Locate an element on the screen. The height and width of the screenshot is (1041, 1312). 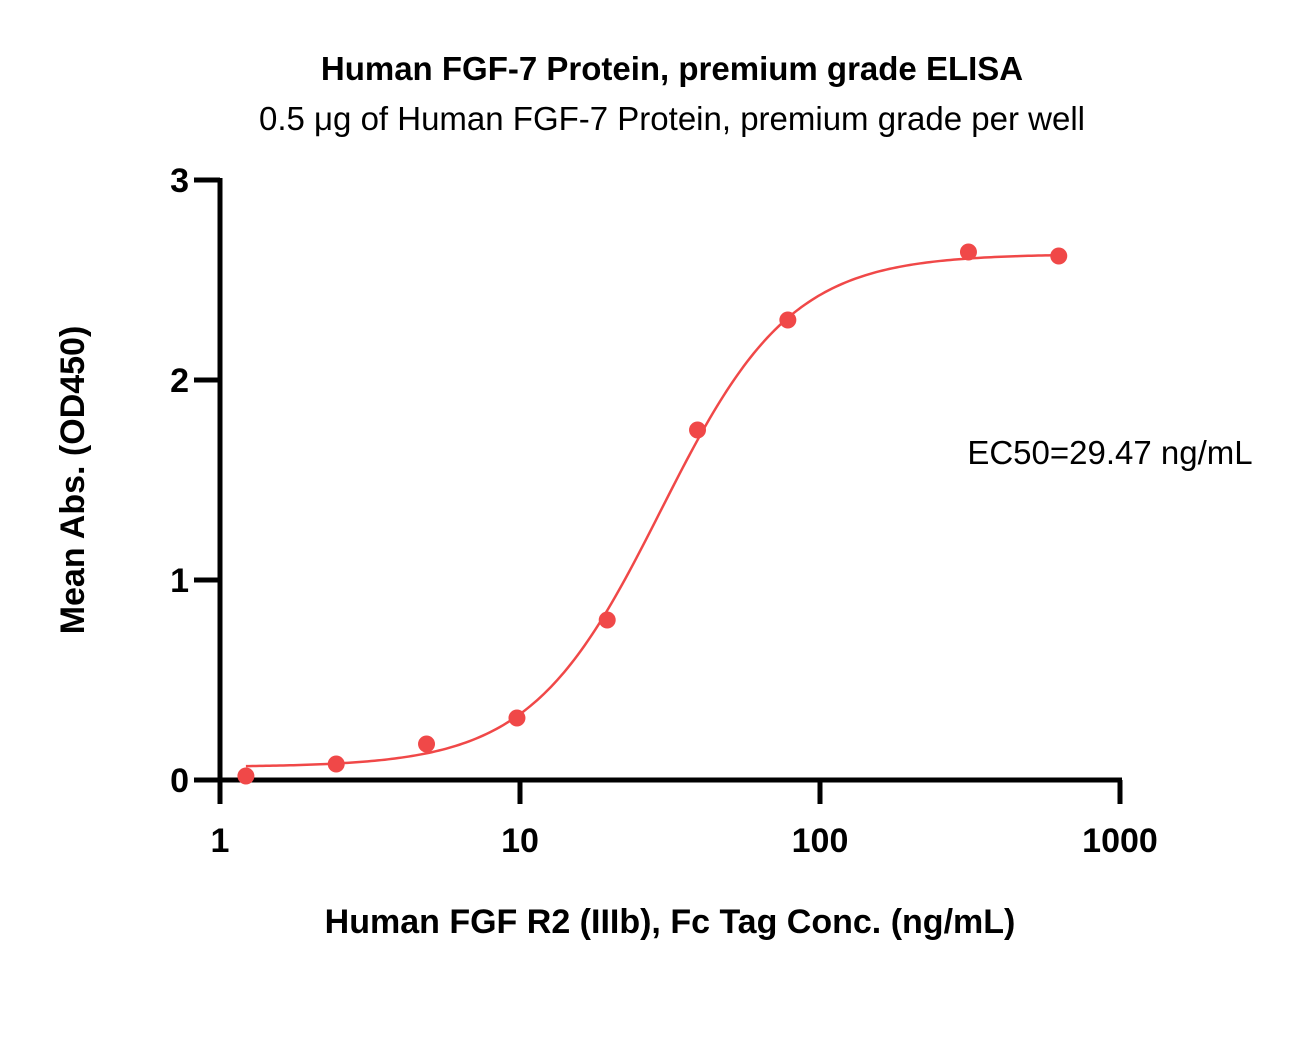
chart-title: Human FGF-7 Protein, premium grade ELISA is located at coordinates (672, 68).